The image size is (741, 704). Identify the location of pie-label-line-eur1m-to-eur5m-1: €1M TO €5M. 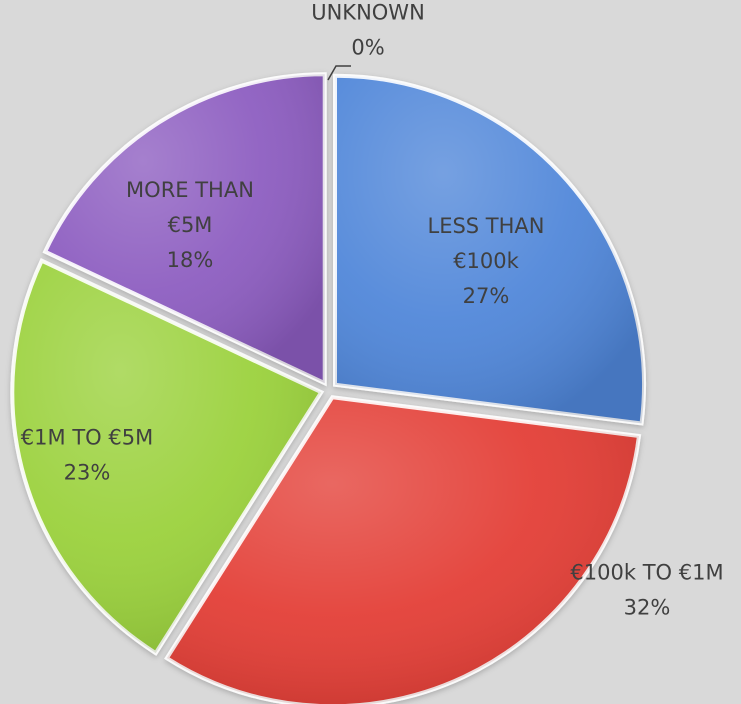
(87, 438).